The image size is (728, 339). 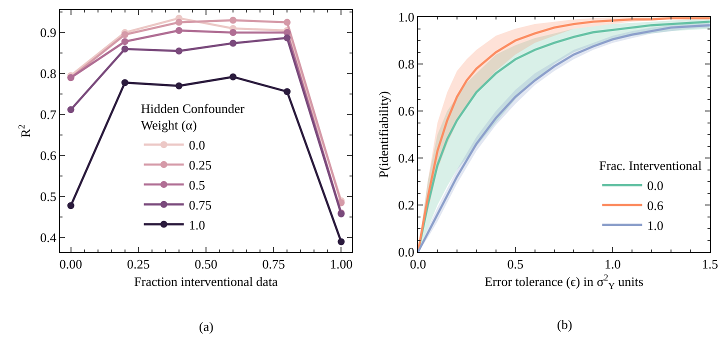 I want to click on text: (a), so click(x=206, y=326).